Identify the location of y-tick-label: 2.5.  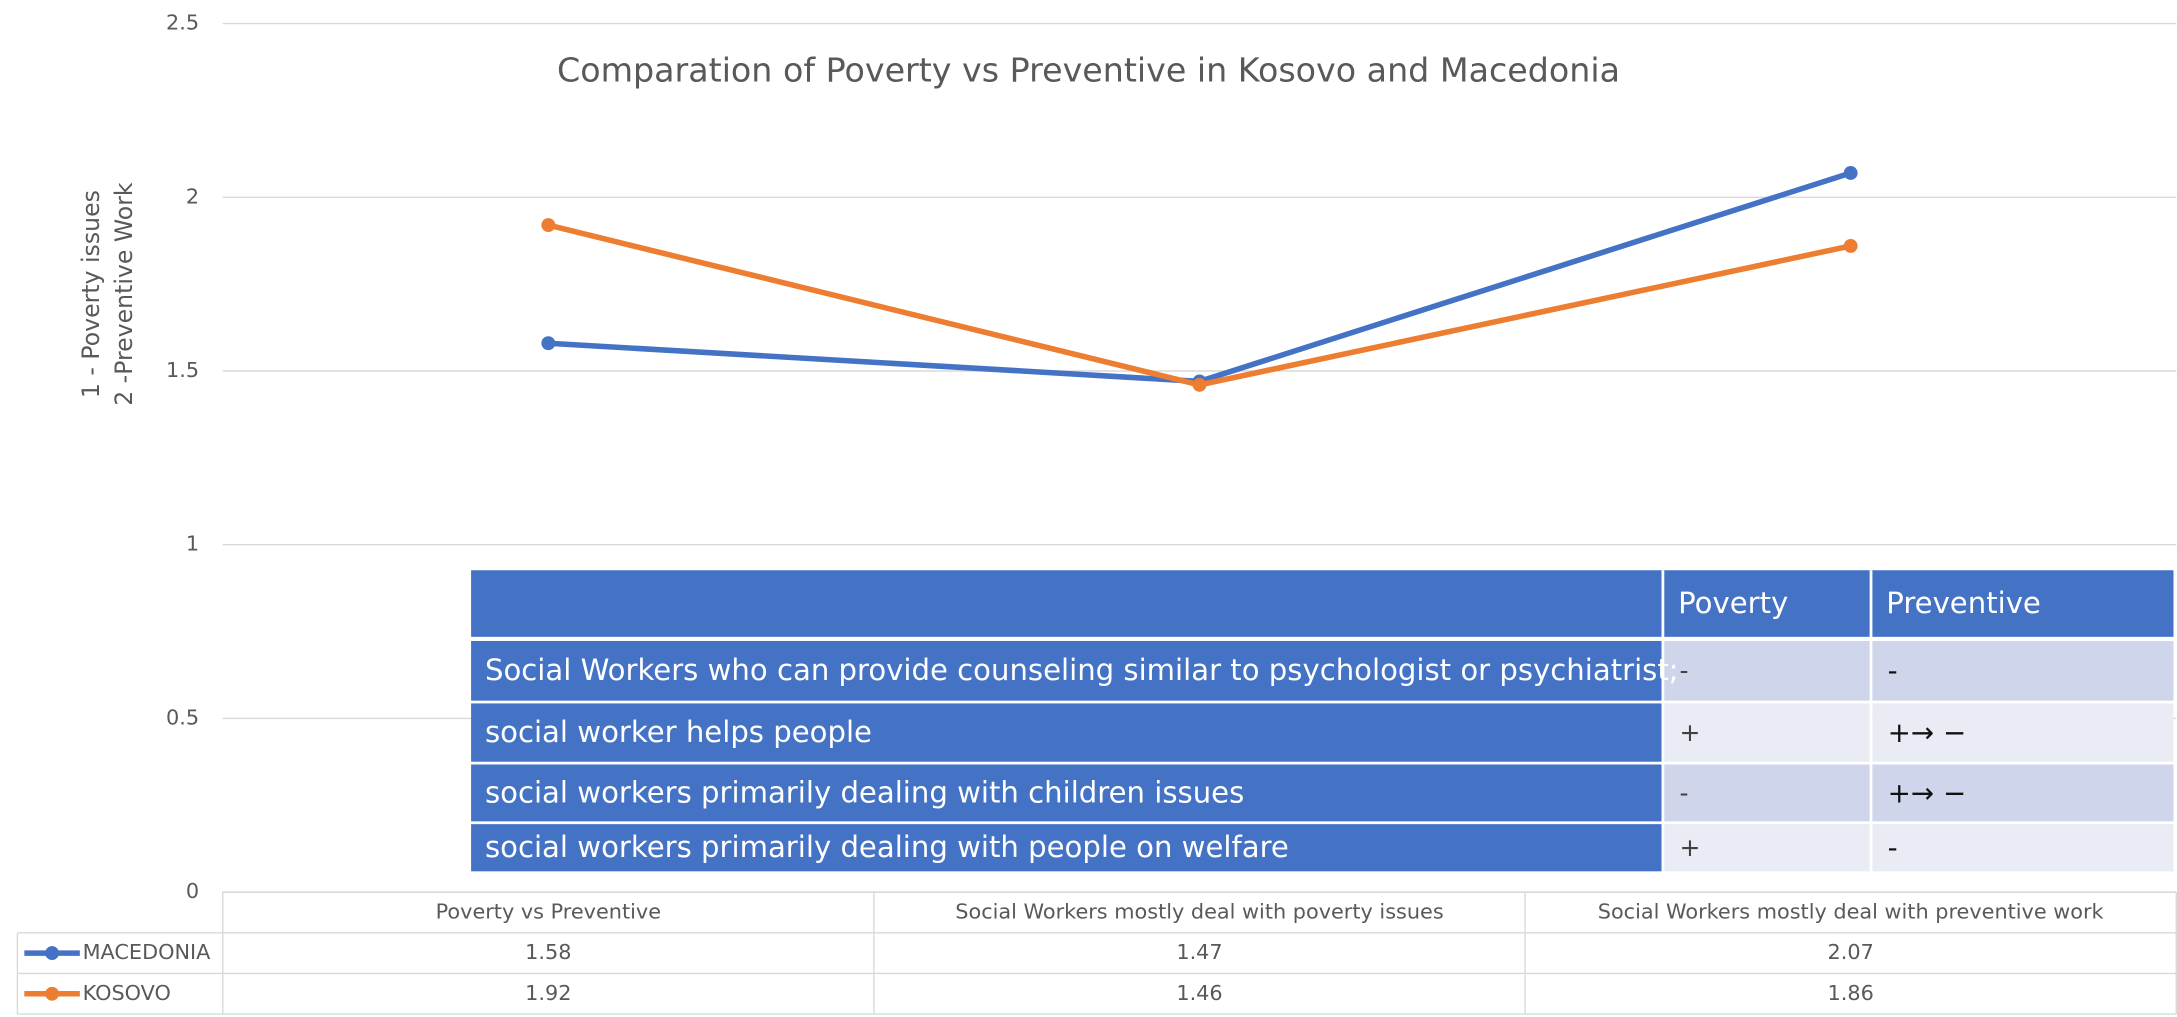
(182, 23).